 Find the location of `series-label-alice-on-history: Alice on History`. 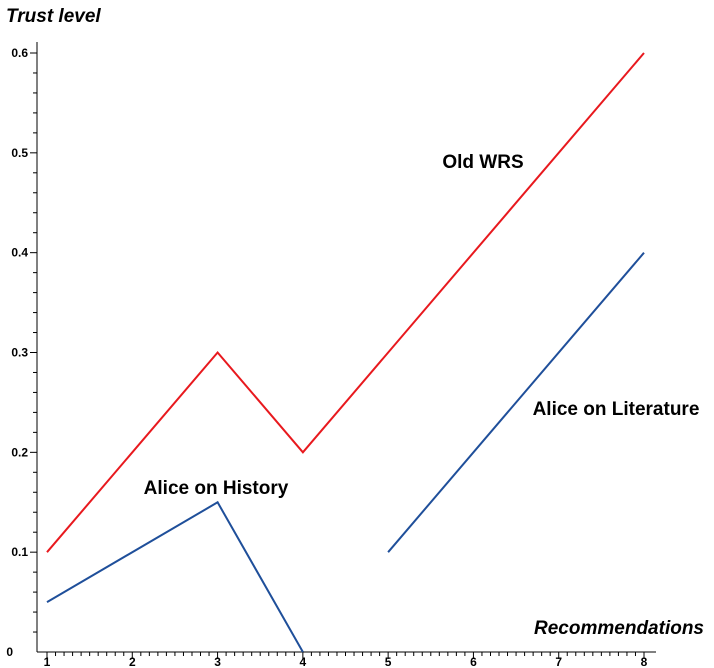

series-label-alice-on-history: Alice on History is located at coordinates (216, 488).